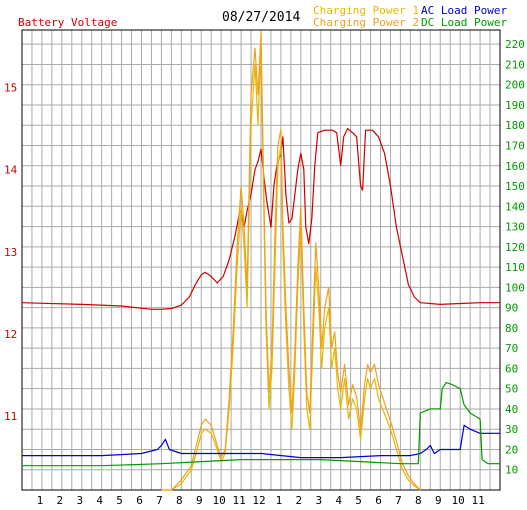 The height and width of the screenshot is (510, 527). Describe the element at coordinates (261, 17) in the screenshot. I see `chart-title: 08/27/2014` at that location.